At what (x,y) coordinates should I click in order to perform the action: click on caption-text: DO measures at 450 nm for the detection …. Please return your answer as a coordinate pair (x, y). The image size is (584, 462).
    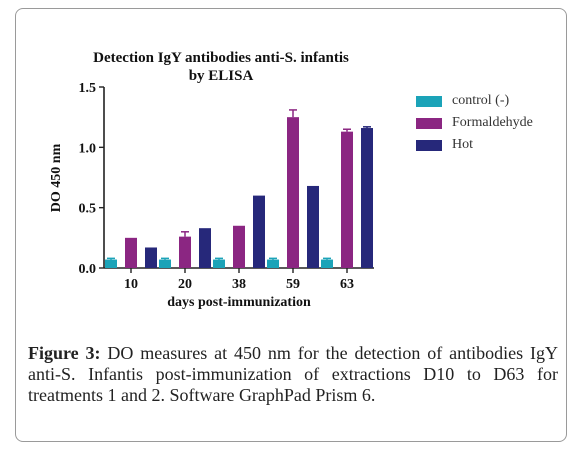
    Looking at the image, I should click on (293, 374).